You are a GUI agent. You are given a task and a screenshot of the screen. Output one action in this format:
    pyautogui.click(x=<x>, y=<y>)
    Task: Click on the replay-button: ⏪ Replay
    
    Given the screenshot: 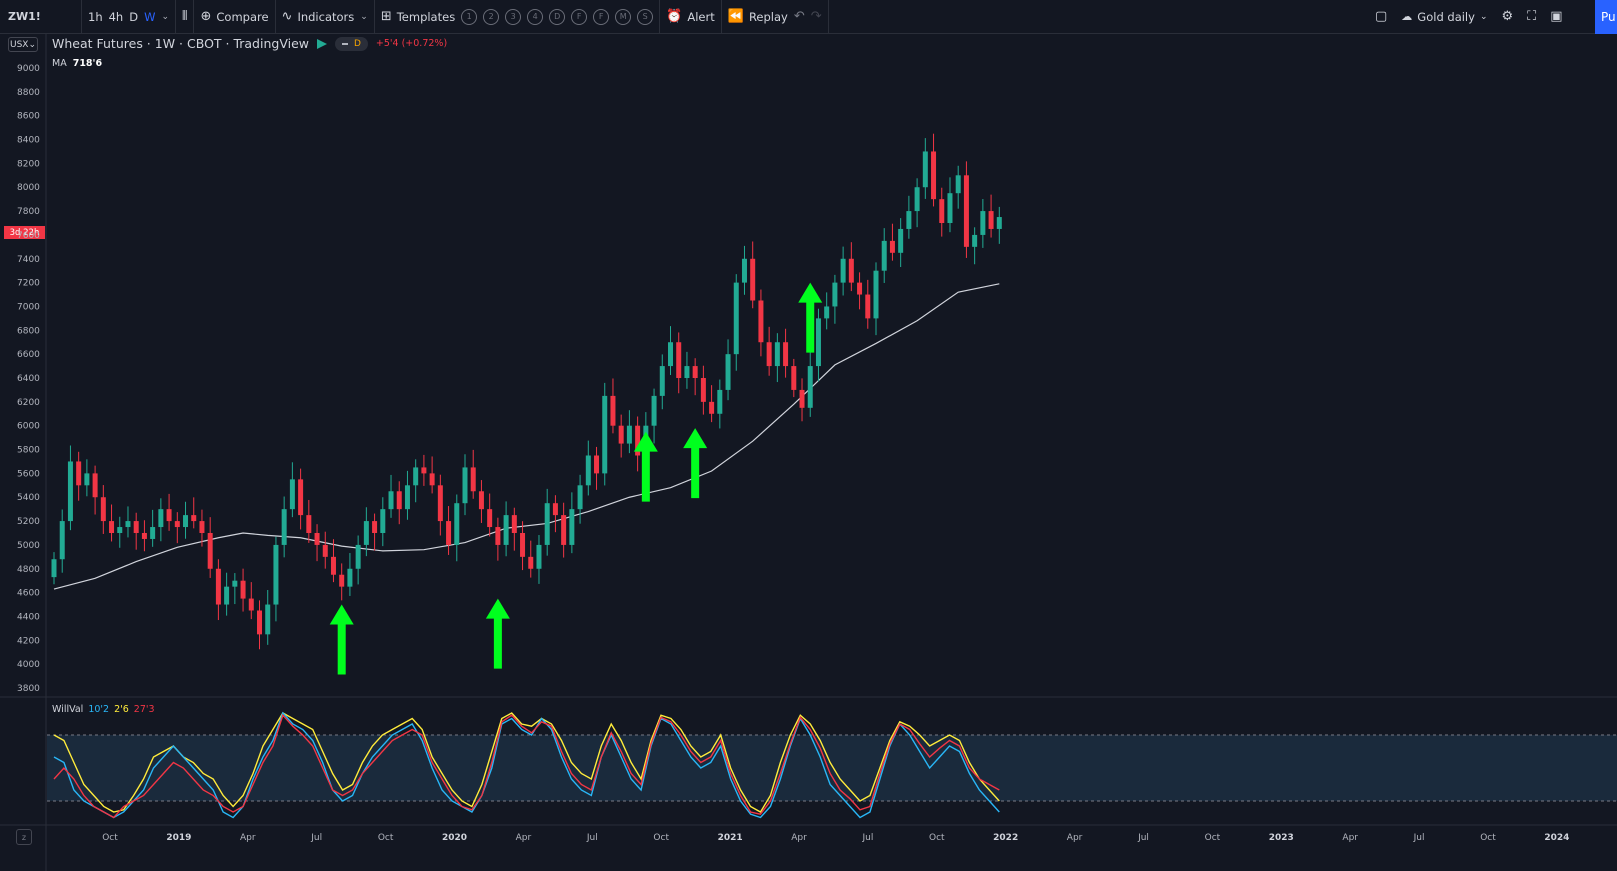 What is the action you would take?
    pyautogui.click(x=758, y=16)
    